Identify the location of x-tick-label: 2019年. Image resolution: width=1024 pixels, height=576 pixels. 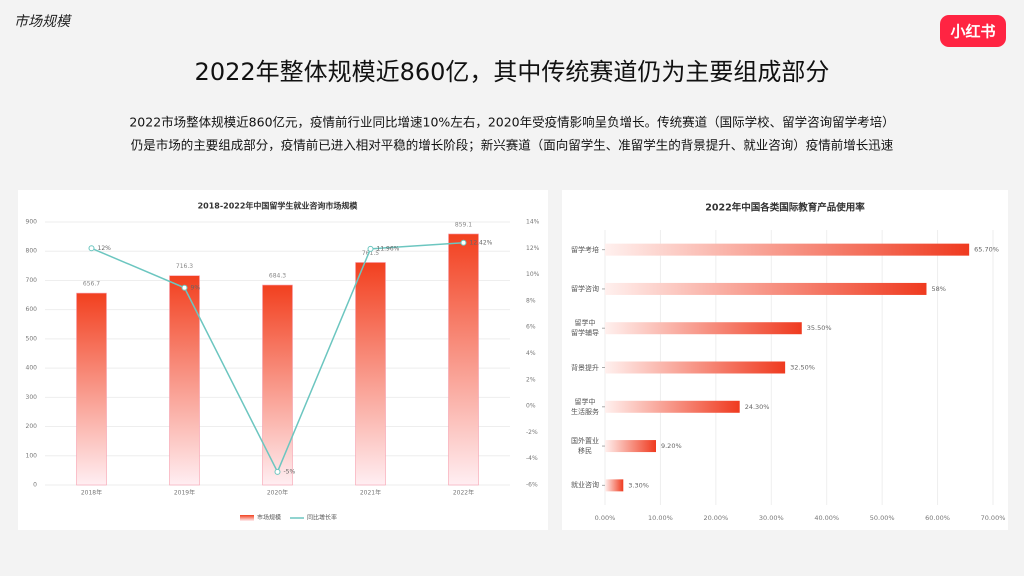
(184, 493).